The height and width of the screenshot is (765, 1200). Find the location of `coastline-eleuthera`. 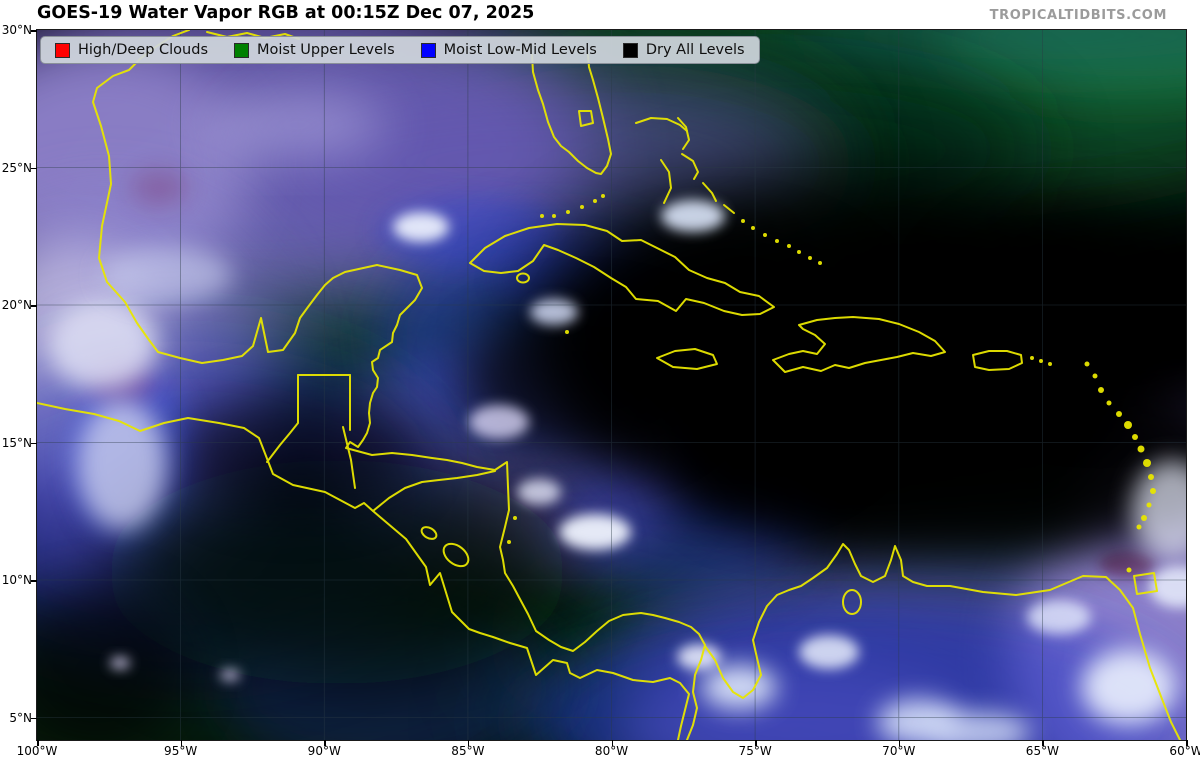

coastline-eleuthera is located at coordinates (690, 166).